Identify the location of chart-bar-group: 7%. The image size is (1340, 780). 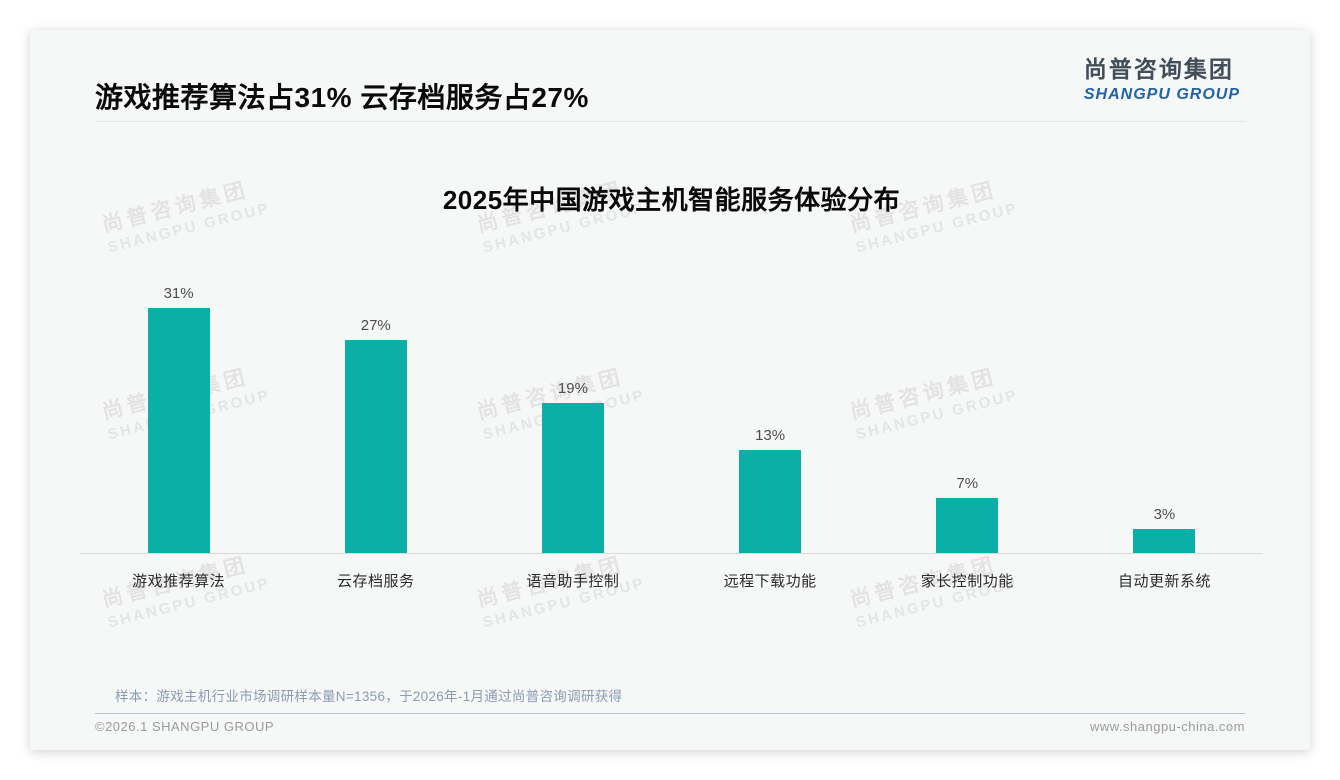
(967, 413).